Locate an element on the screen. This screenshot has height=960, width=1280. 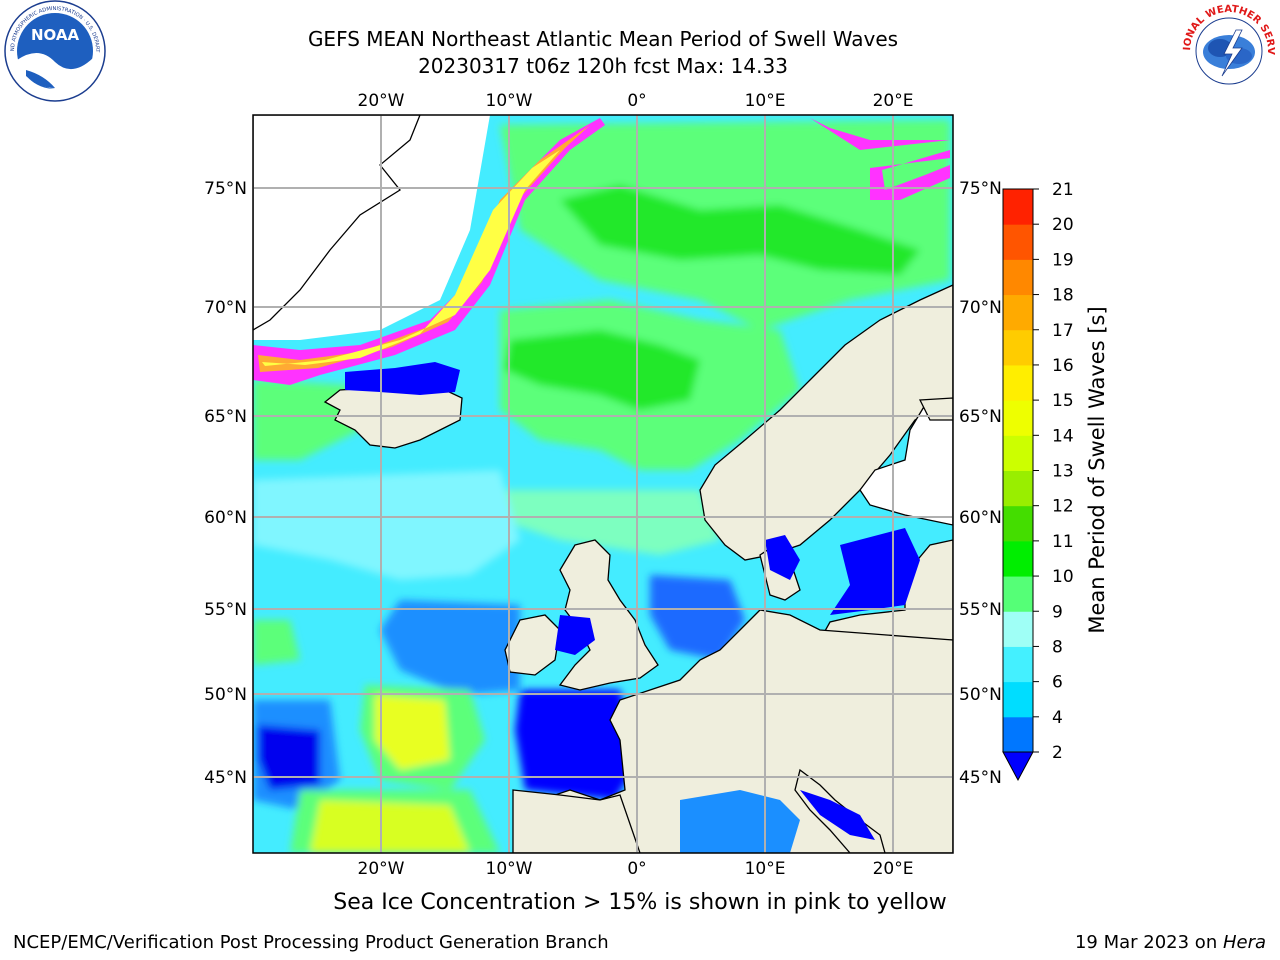
colorbar-tick-label: 8 is located at coordinates (1057, 647).